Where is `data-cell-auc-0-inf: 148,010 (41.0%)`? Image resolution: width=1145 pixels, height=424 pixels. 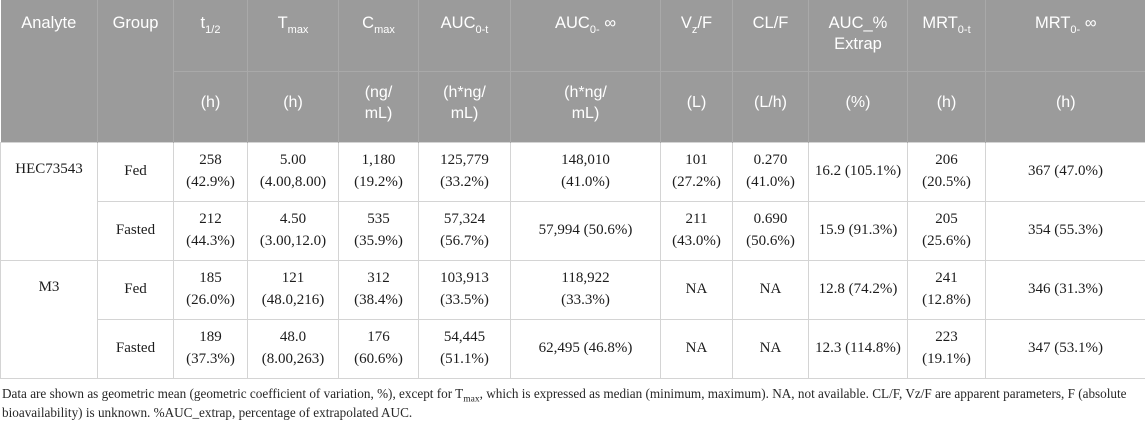
data-cell-auc-0-inf: 148,010 (41.0%) is located at coordinates (585, 171).